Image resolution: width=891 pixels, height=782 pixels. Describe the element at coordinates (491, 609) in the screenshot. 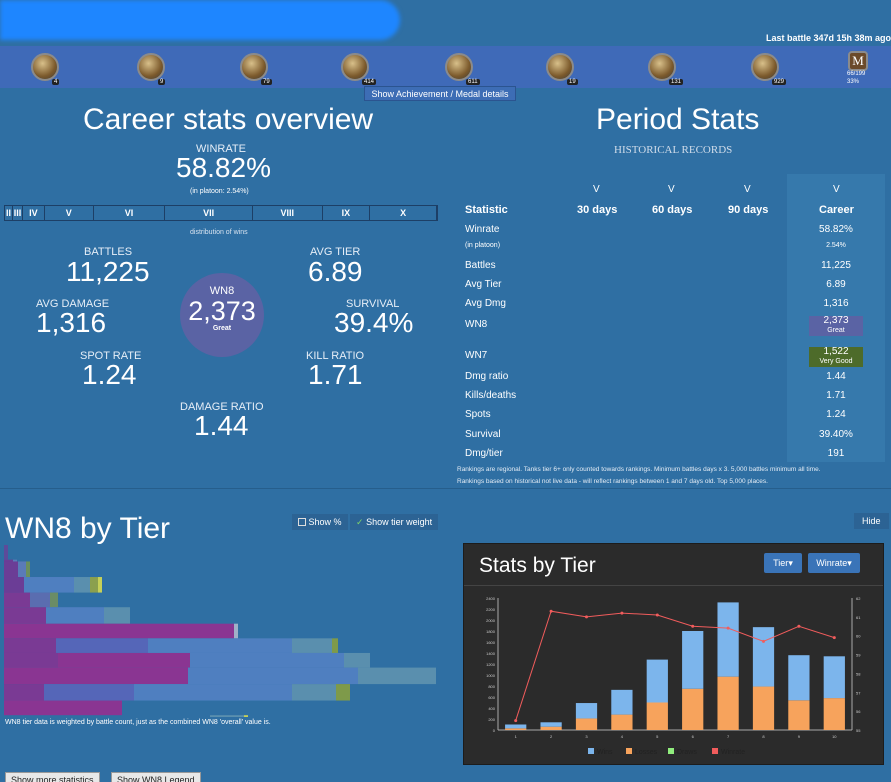

I see `y-tick-label: 2200` at that location.